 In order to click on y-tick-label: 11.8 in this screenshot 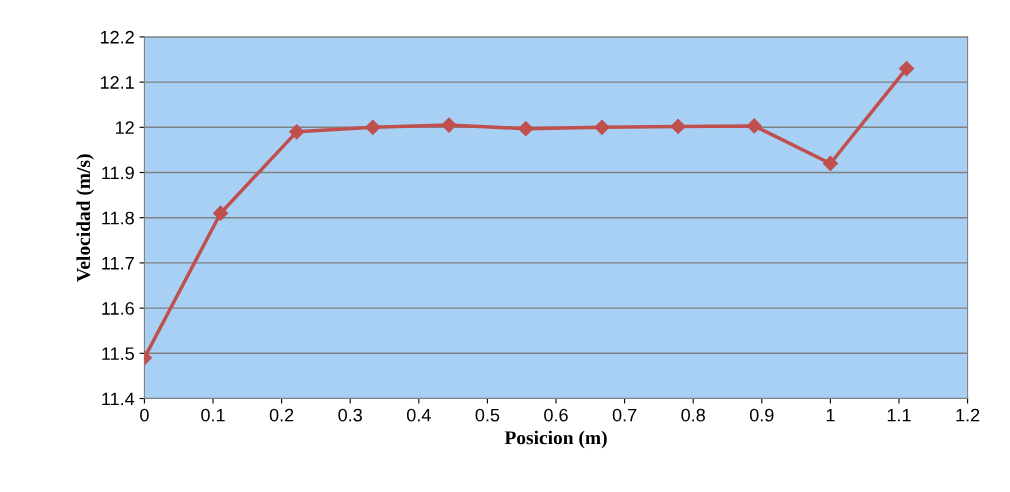, I will do `click(118, 218)`.